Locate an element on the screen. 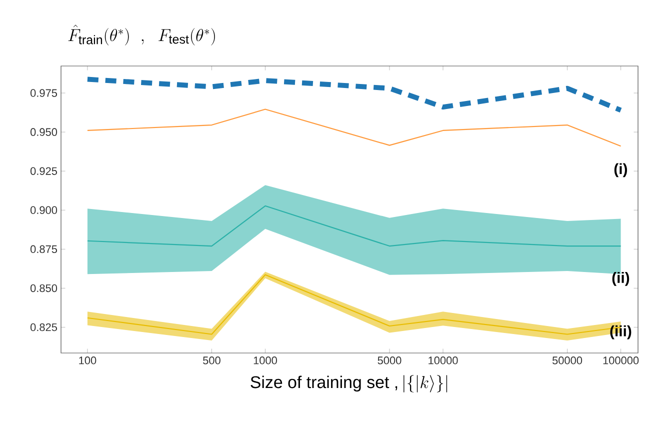 Image resolution: width=645 pixels, height=424 pixels. annotation: (iii) is located at coordinates (621, 332).